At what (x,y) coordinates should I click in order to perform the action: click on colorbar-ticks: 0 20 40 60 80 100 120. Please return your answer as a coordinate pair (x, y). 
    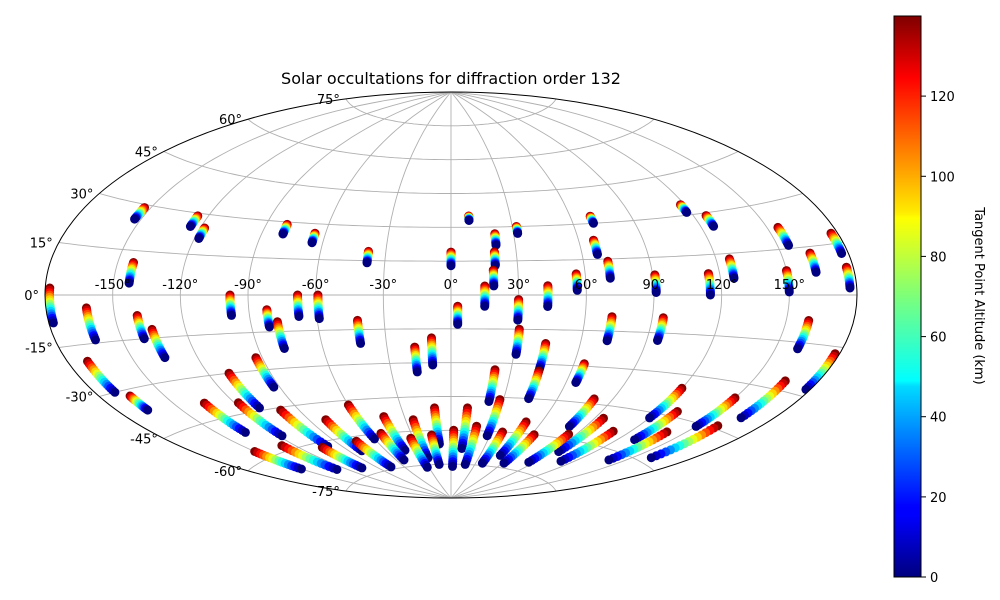
    Looking at the image, I should click on (938, 338).